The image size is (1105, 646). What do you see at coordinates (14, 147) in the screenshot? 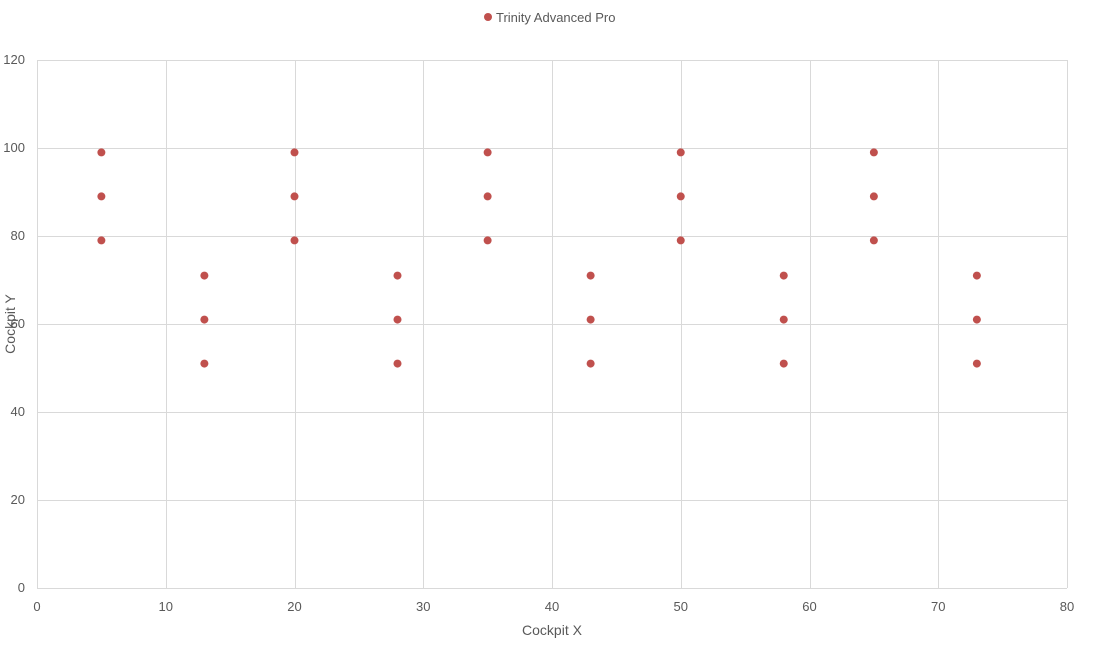
I see `y-tick-label: 100` at bounding box center [14, 147].